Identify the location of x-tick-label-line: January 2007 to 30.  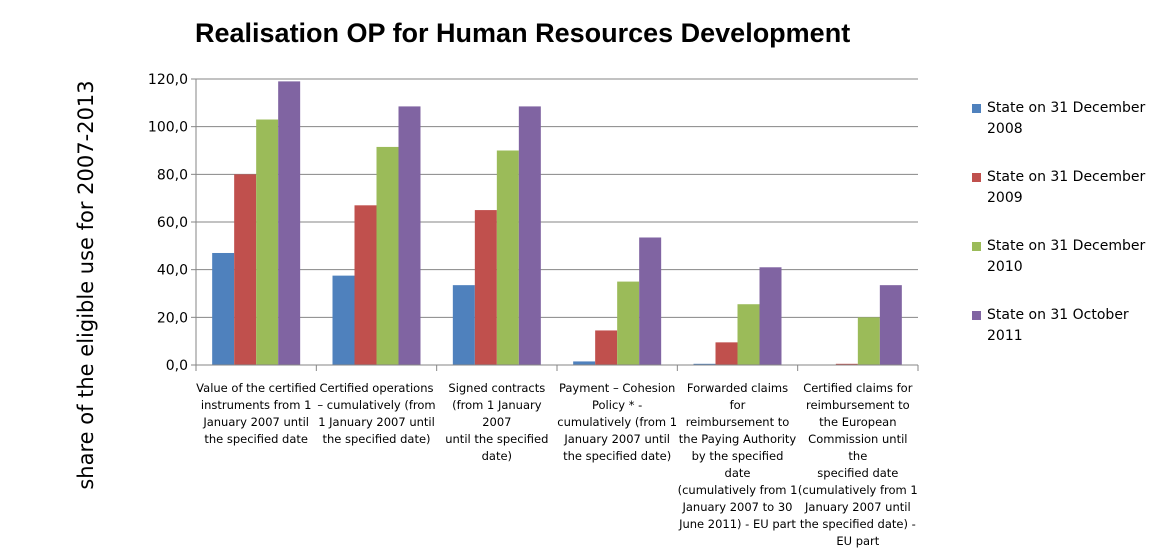
(737, 507).